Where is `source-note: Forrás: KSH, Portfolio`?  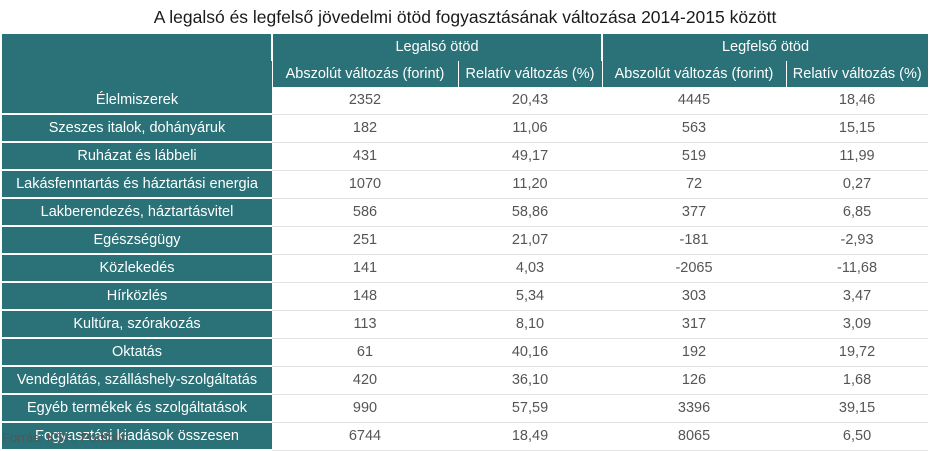 source-note: Forrás: KSH, Portfolio is located at coordinates (65, 437).